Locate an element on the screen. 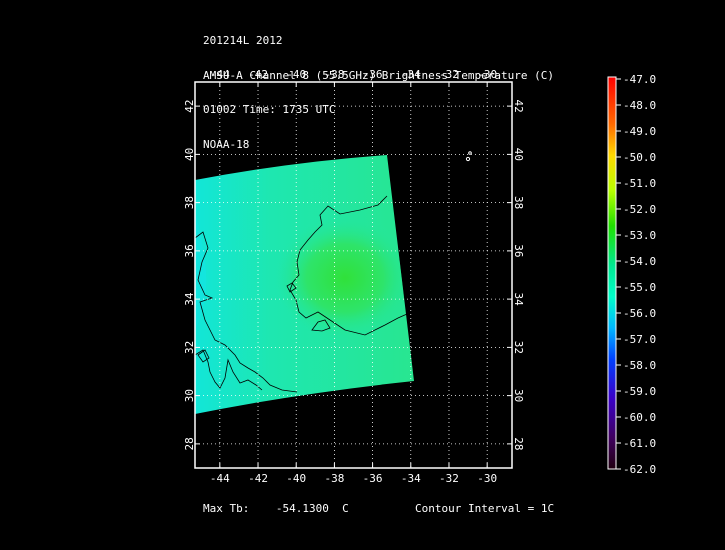 The image size is (725, 550). lon-tick-bottom: -32 is located at coordinates (449, 478).